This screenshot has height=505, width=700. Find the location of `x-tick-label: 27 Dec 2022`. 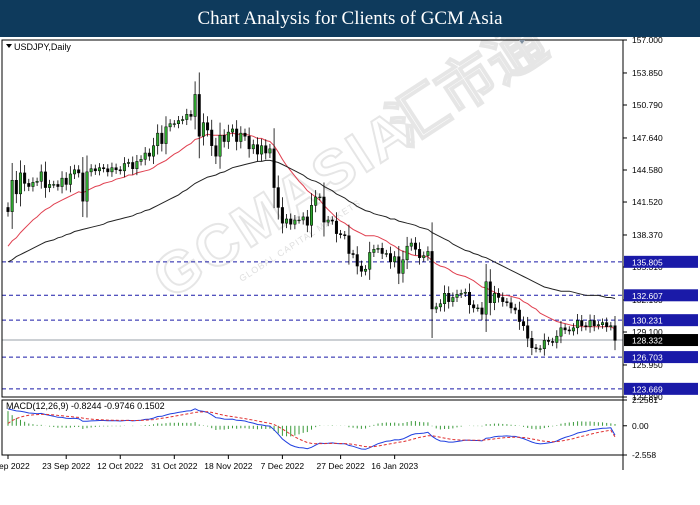

x-tick-label: 27 Dec 2022 is located at coordinates (341, 466).